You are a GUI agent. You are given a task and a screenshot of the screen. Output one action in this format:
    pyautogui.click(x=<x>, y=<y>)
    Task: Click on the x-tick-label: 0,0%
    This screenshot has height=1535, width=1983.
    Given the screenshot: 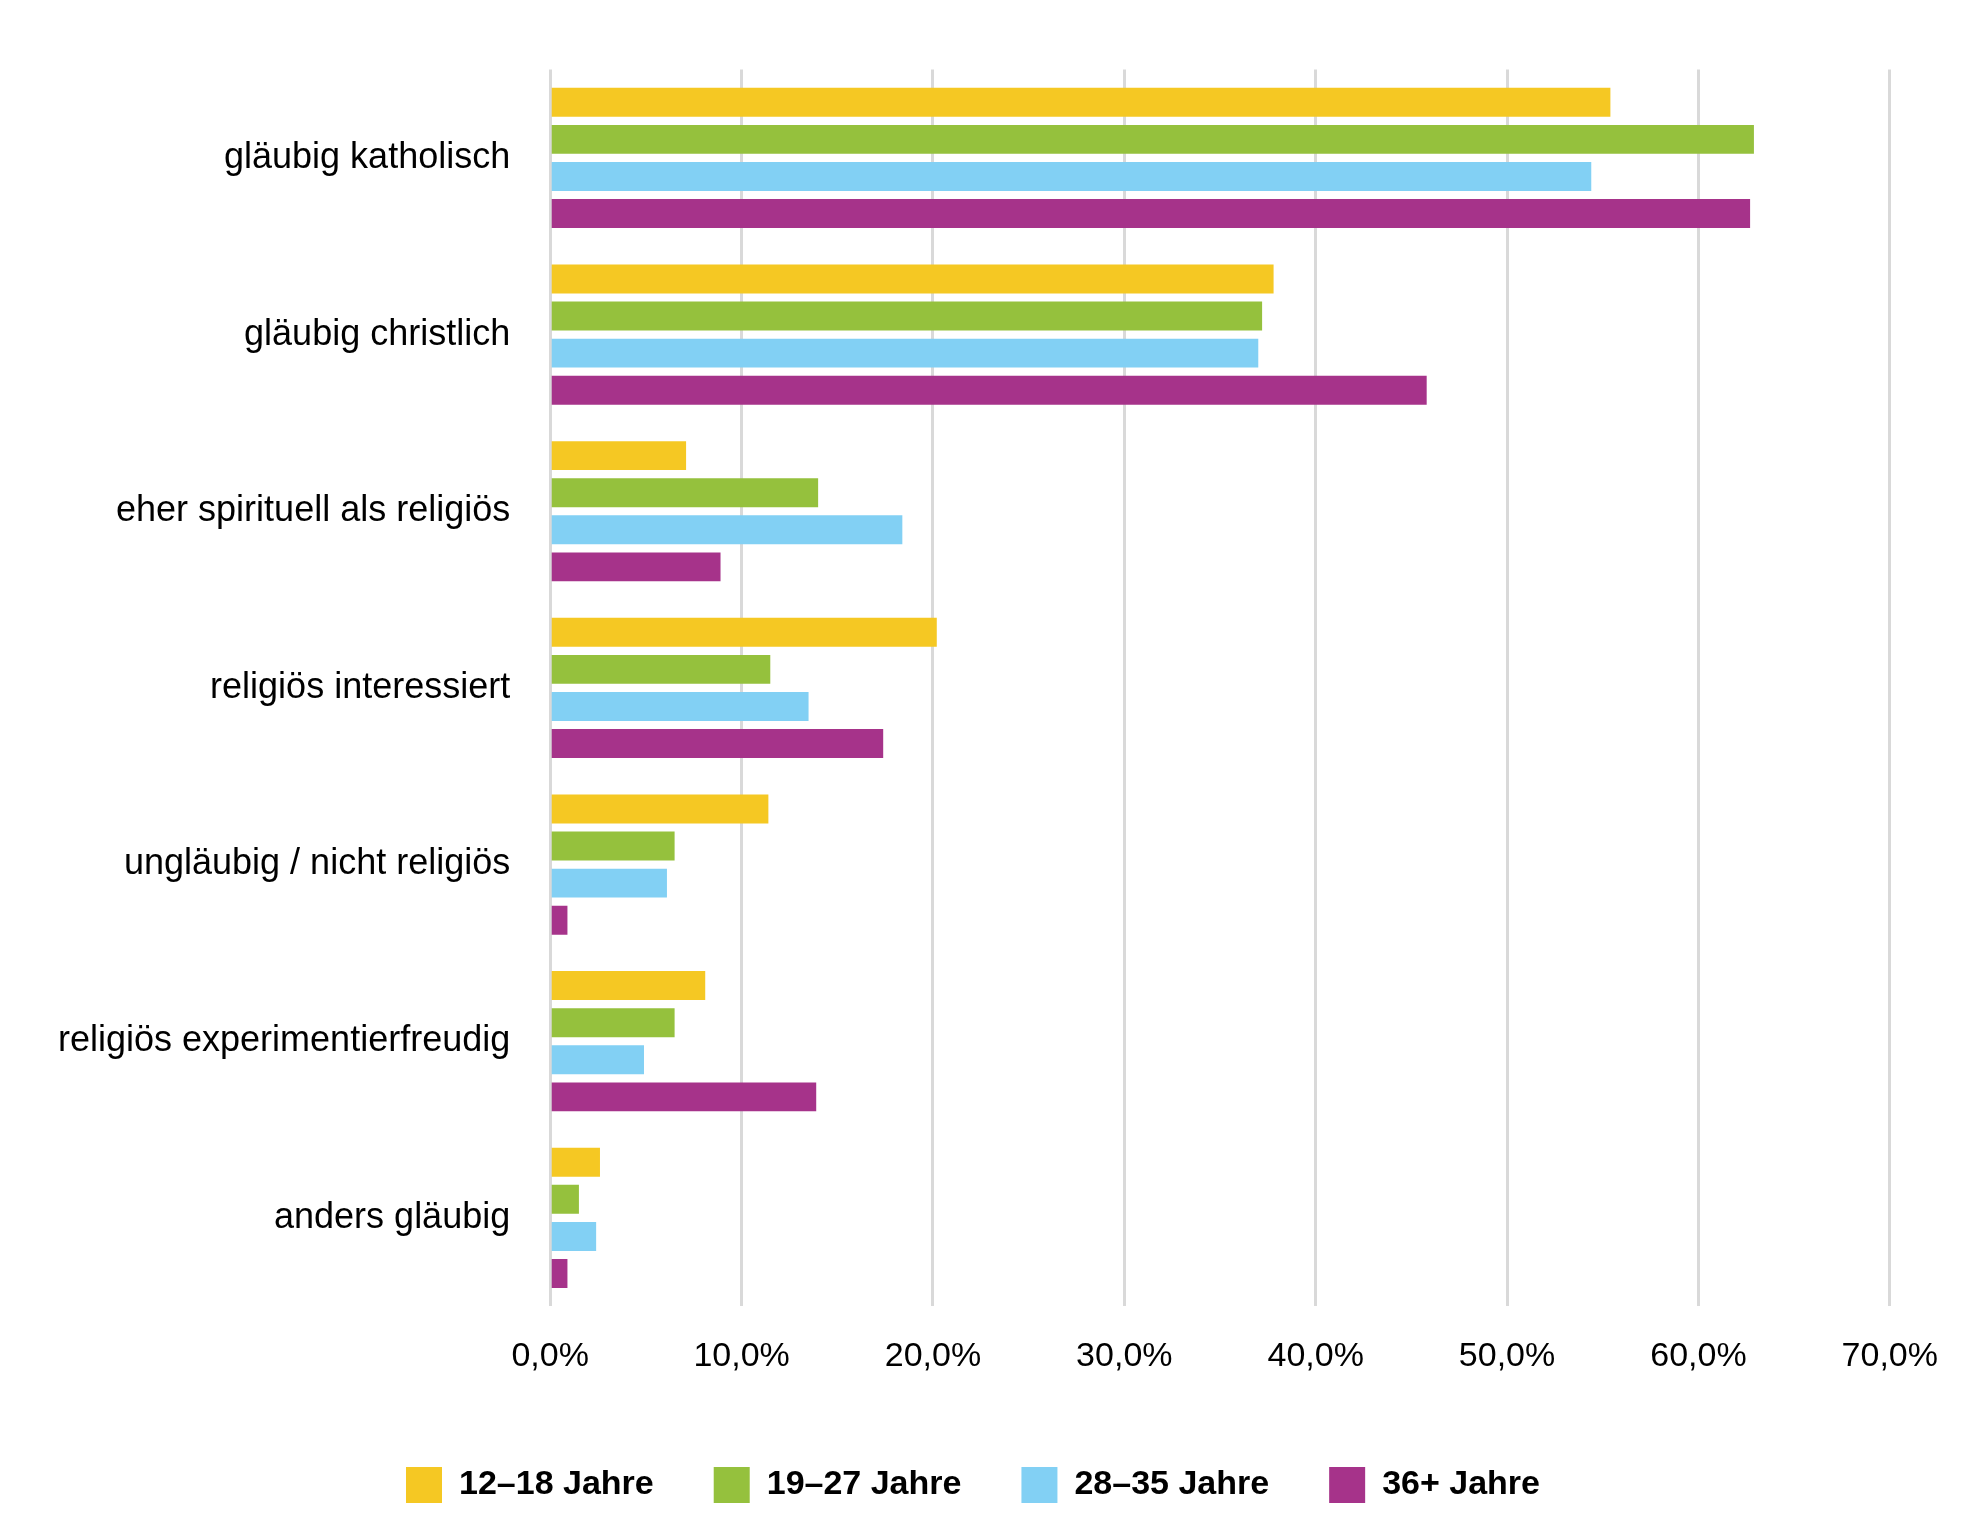 What is the action you would take?
    pyautogui.click(x=550, y=1353)
    